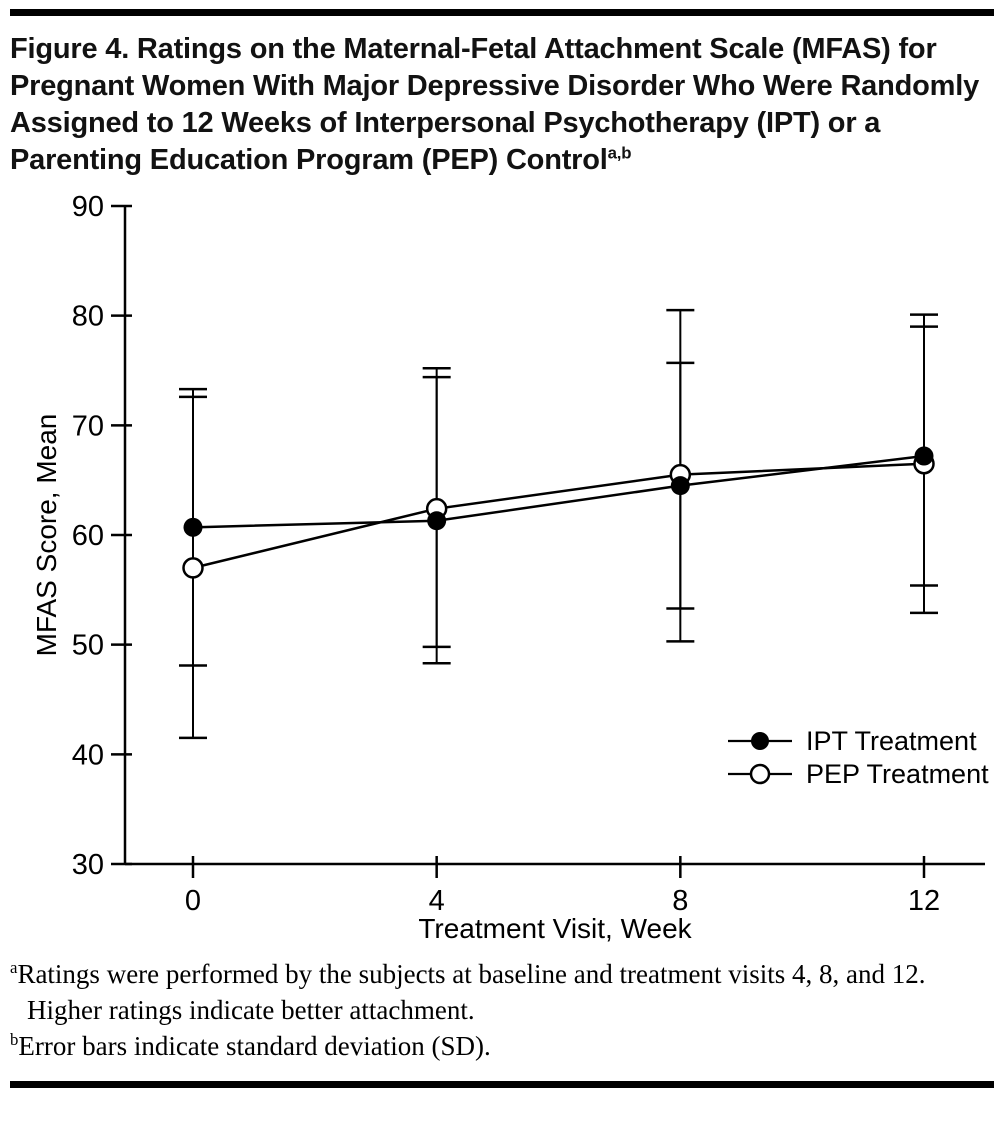 This screenshot has height=1146, width=1004. Describe the element at coordinates (88, 646) in the screenshot. I see `y-tick-label: 50` at that location.